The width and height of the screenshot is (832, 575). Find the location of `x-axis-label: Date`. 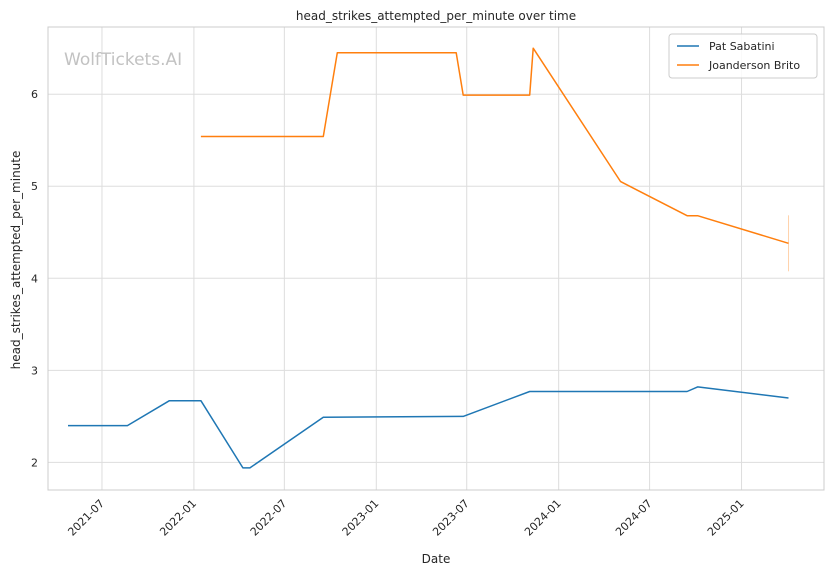

x-axis-label: Date is located at coordinates (436, 559).